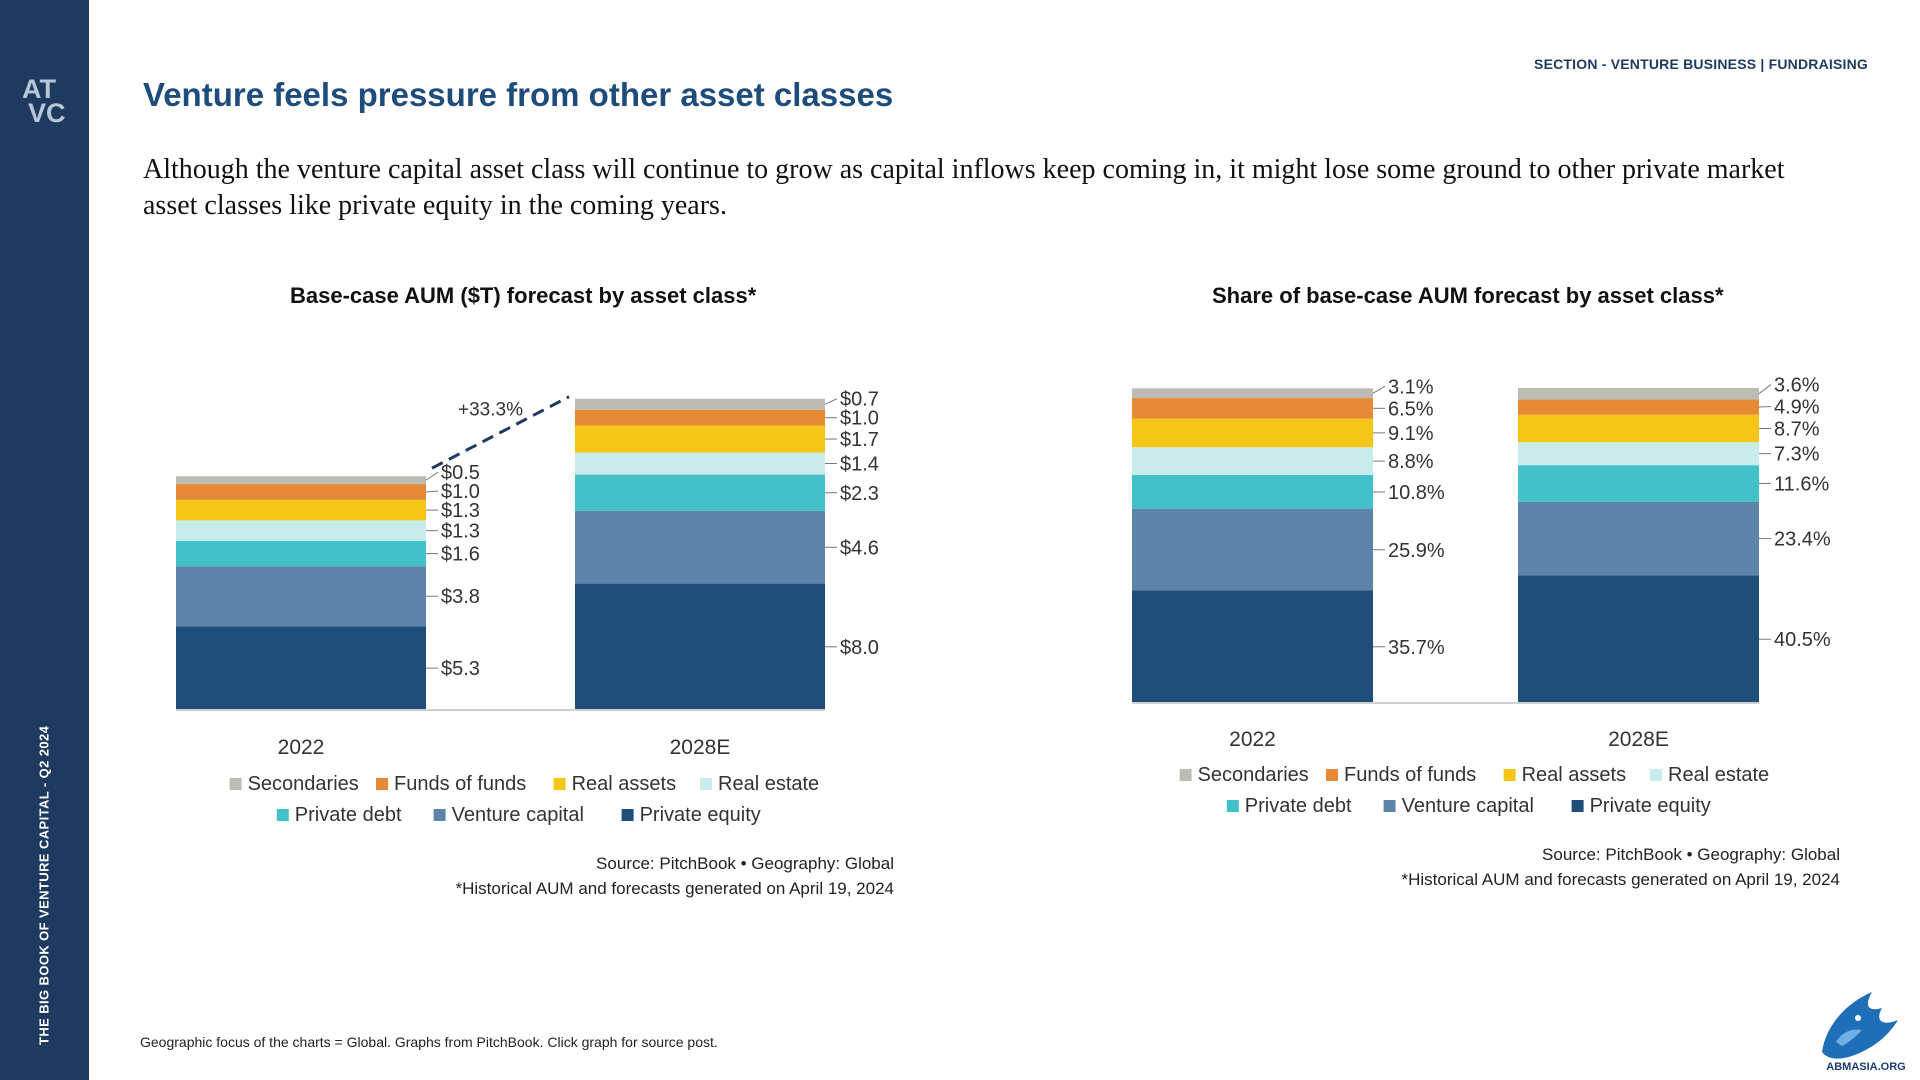  Describe the element at coordinates (859, 548) in the screenshot. I see `data-label-venture-capital-2028e: $4.6` at that location.